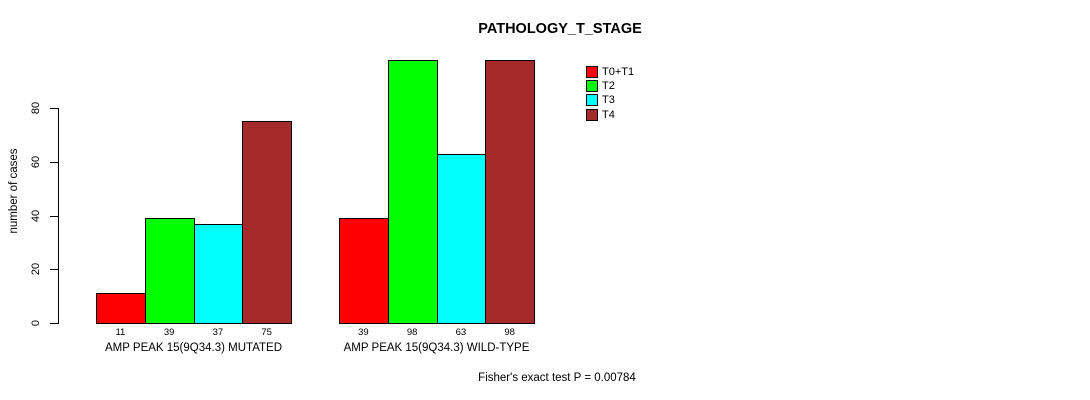  I want to click on x-category-label: AMP PEAK 15(9Q34.3) WILD-TYPE, so click(436, 348).